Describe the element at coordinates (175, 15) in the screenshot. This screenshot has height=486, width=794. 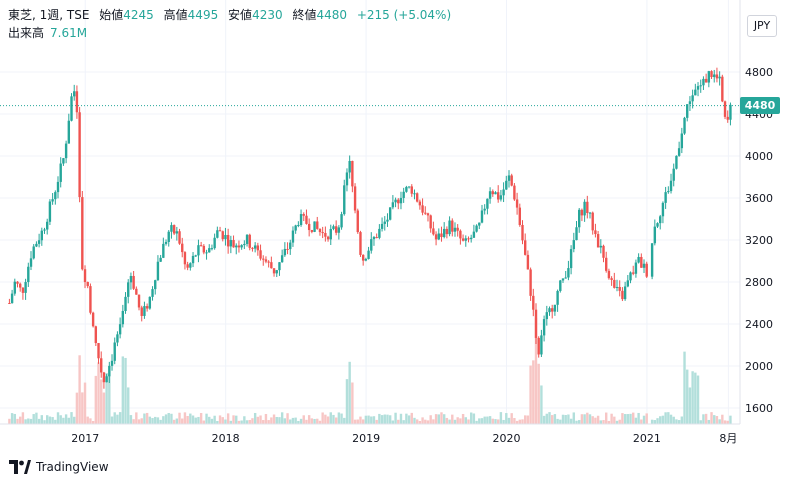
I see `high-label: 高値` at that location.